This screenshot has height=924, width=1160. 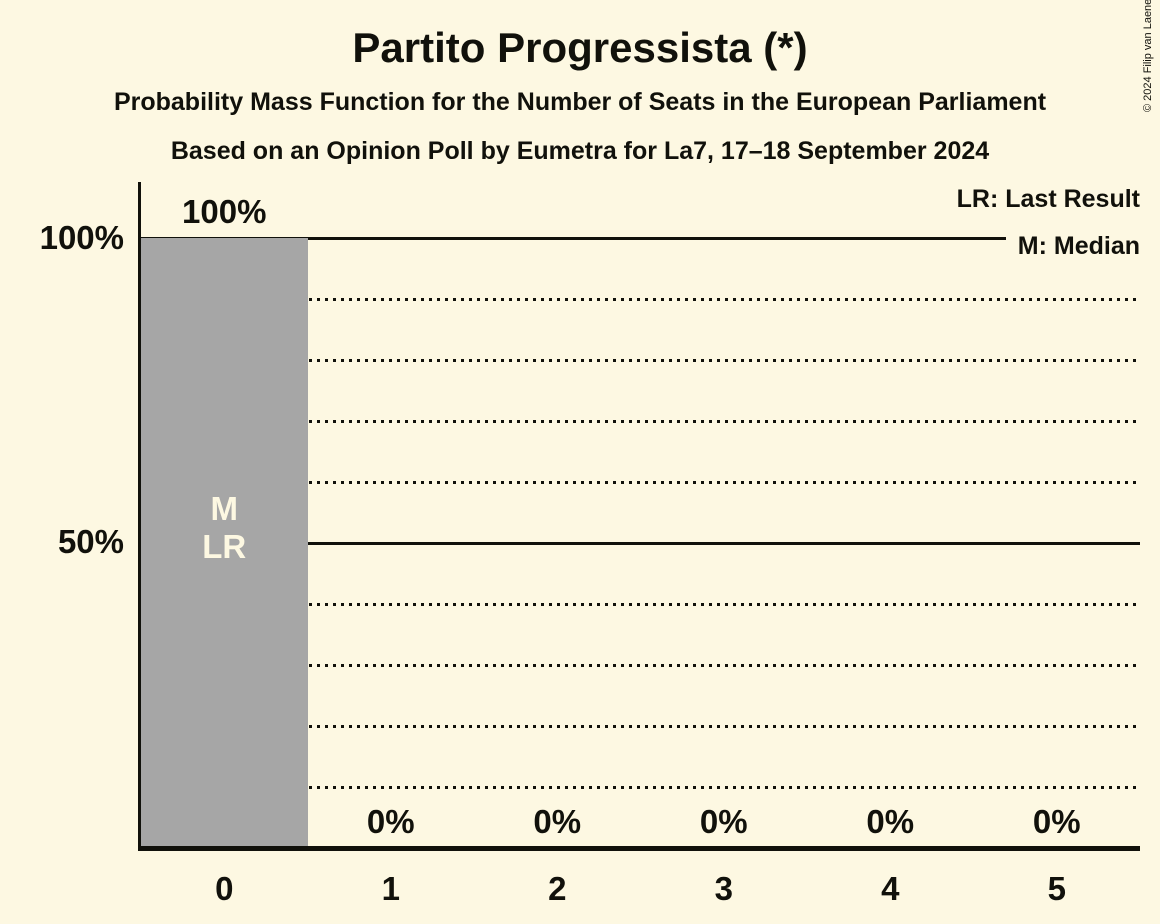 I want to click on y-axis-tick-100: 100%, so click(x=81, y=237).